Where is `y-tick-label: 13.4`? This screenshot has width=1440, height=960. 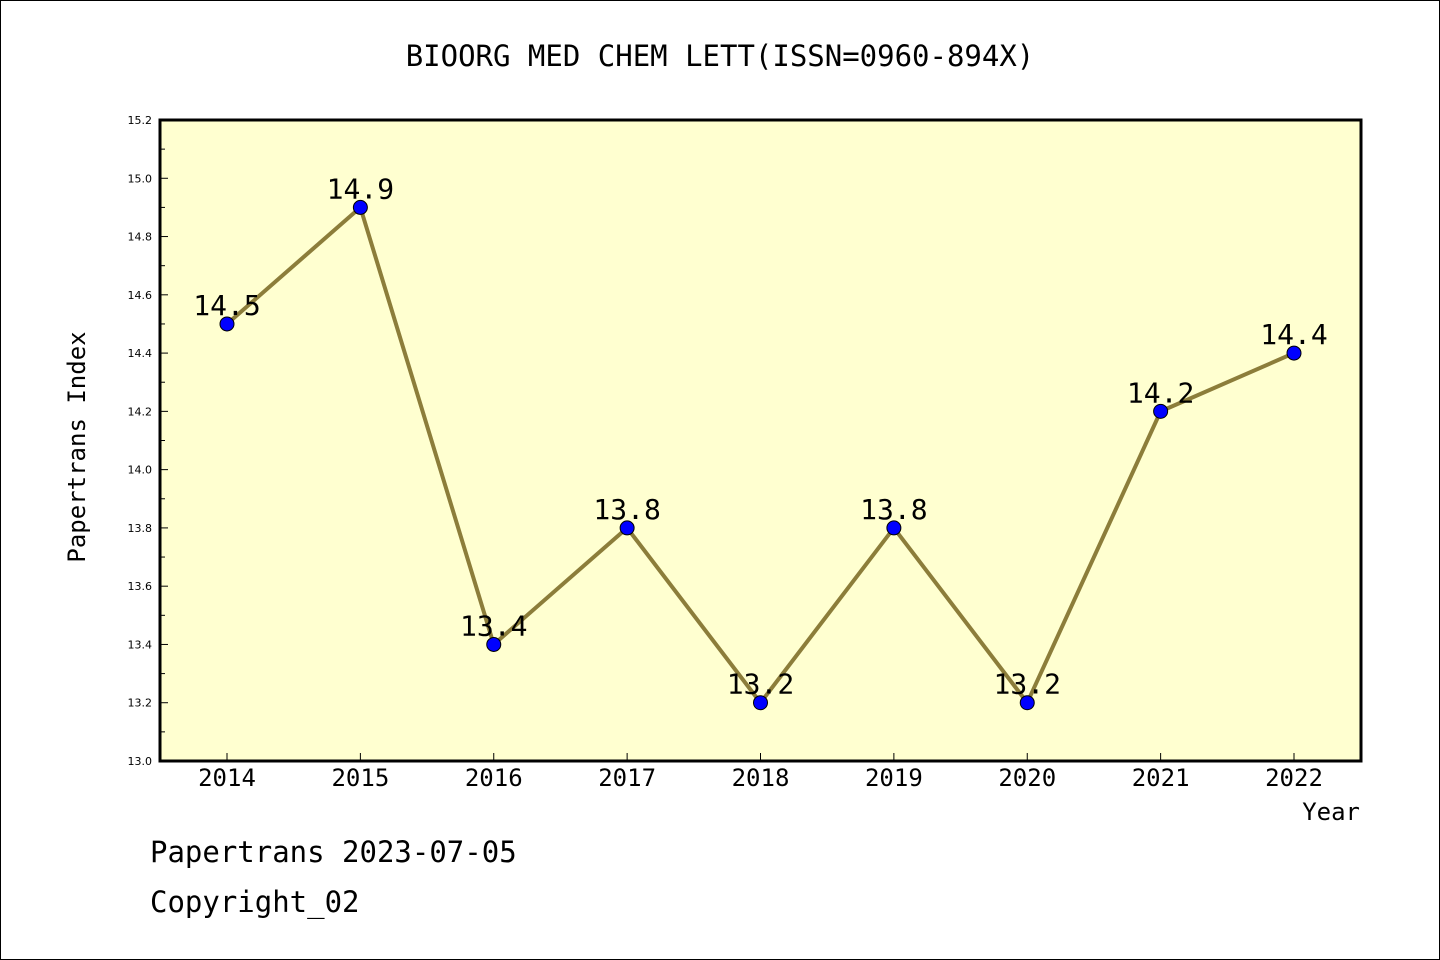
y-tick-label: 13.4 is located at coordinates (140, 644).